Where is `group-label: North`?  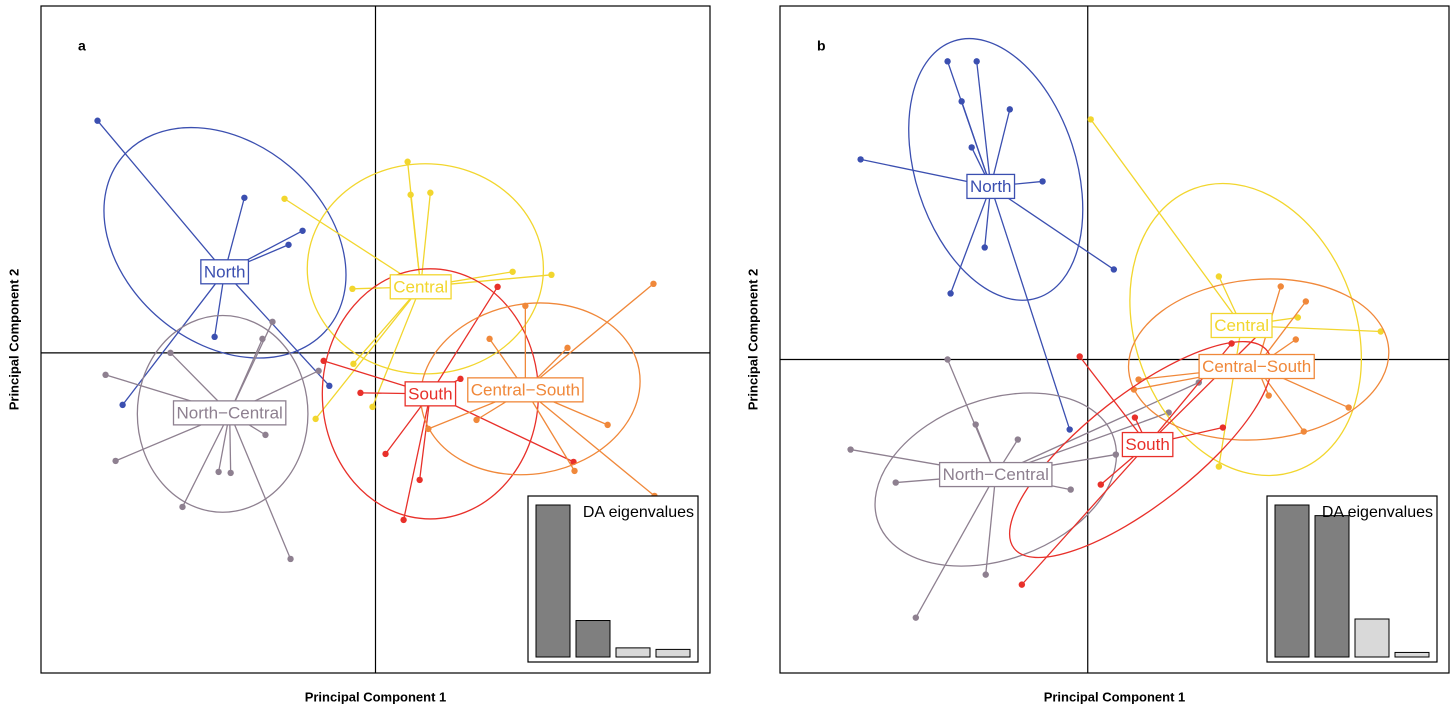 group-label: North is located at coordinates (225, 271).